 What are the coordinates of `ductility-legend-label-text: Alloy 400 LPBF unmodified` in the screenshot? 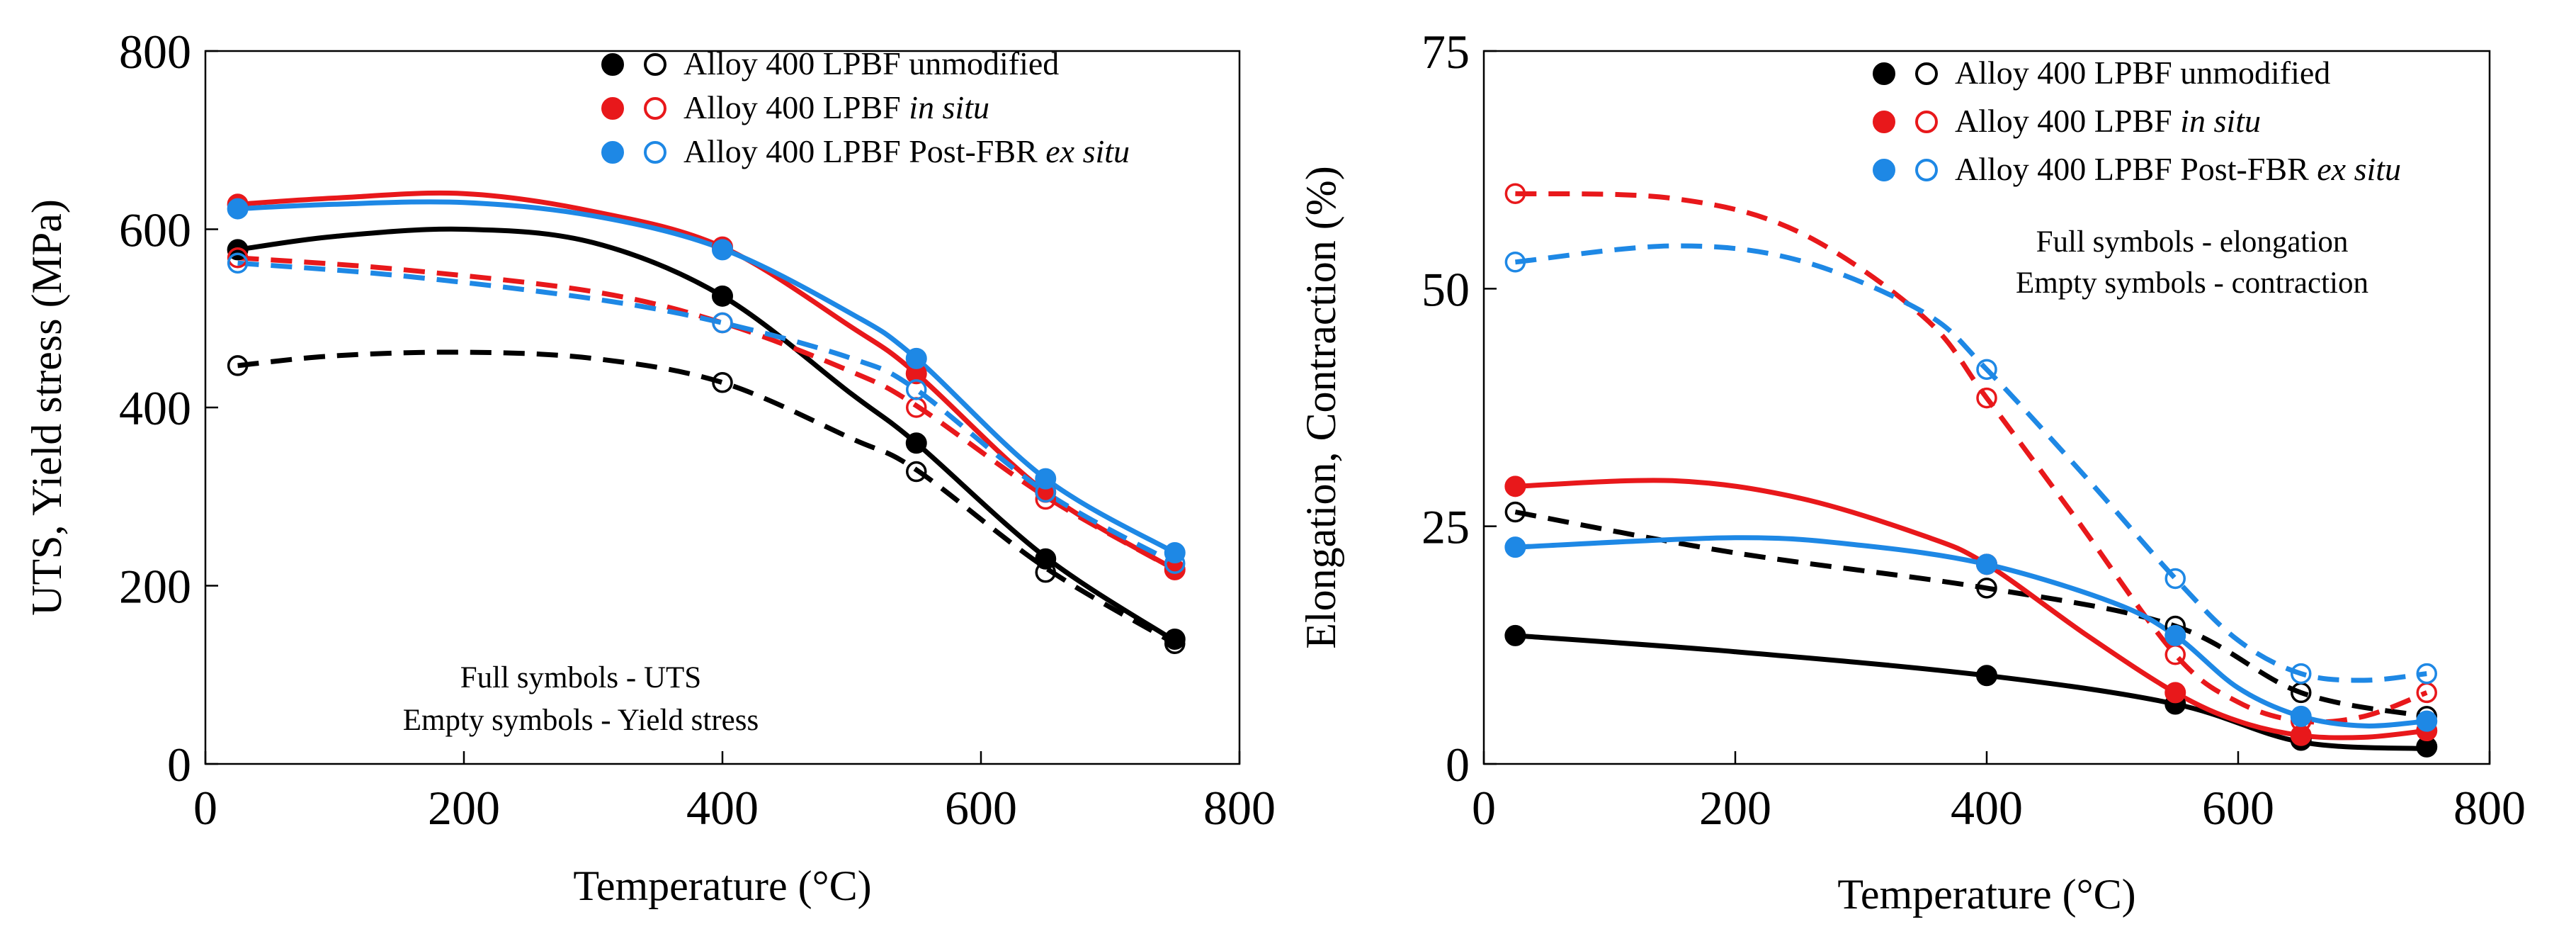 It's located at (2142, 73).